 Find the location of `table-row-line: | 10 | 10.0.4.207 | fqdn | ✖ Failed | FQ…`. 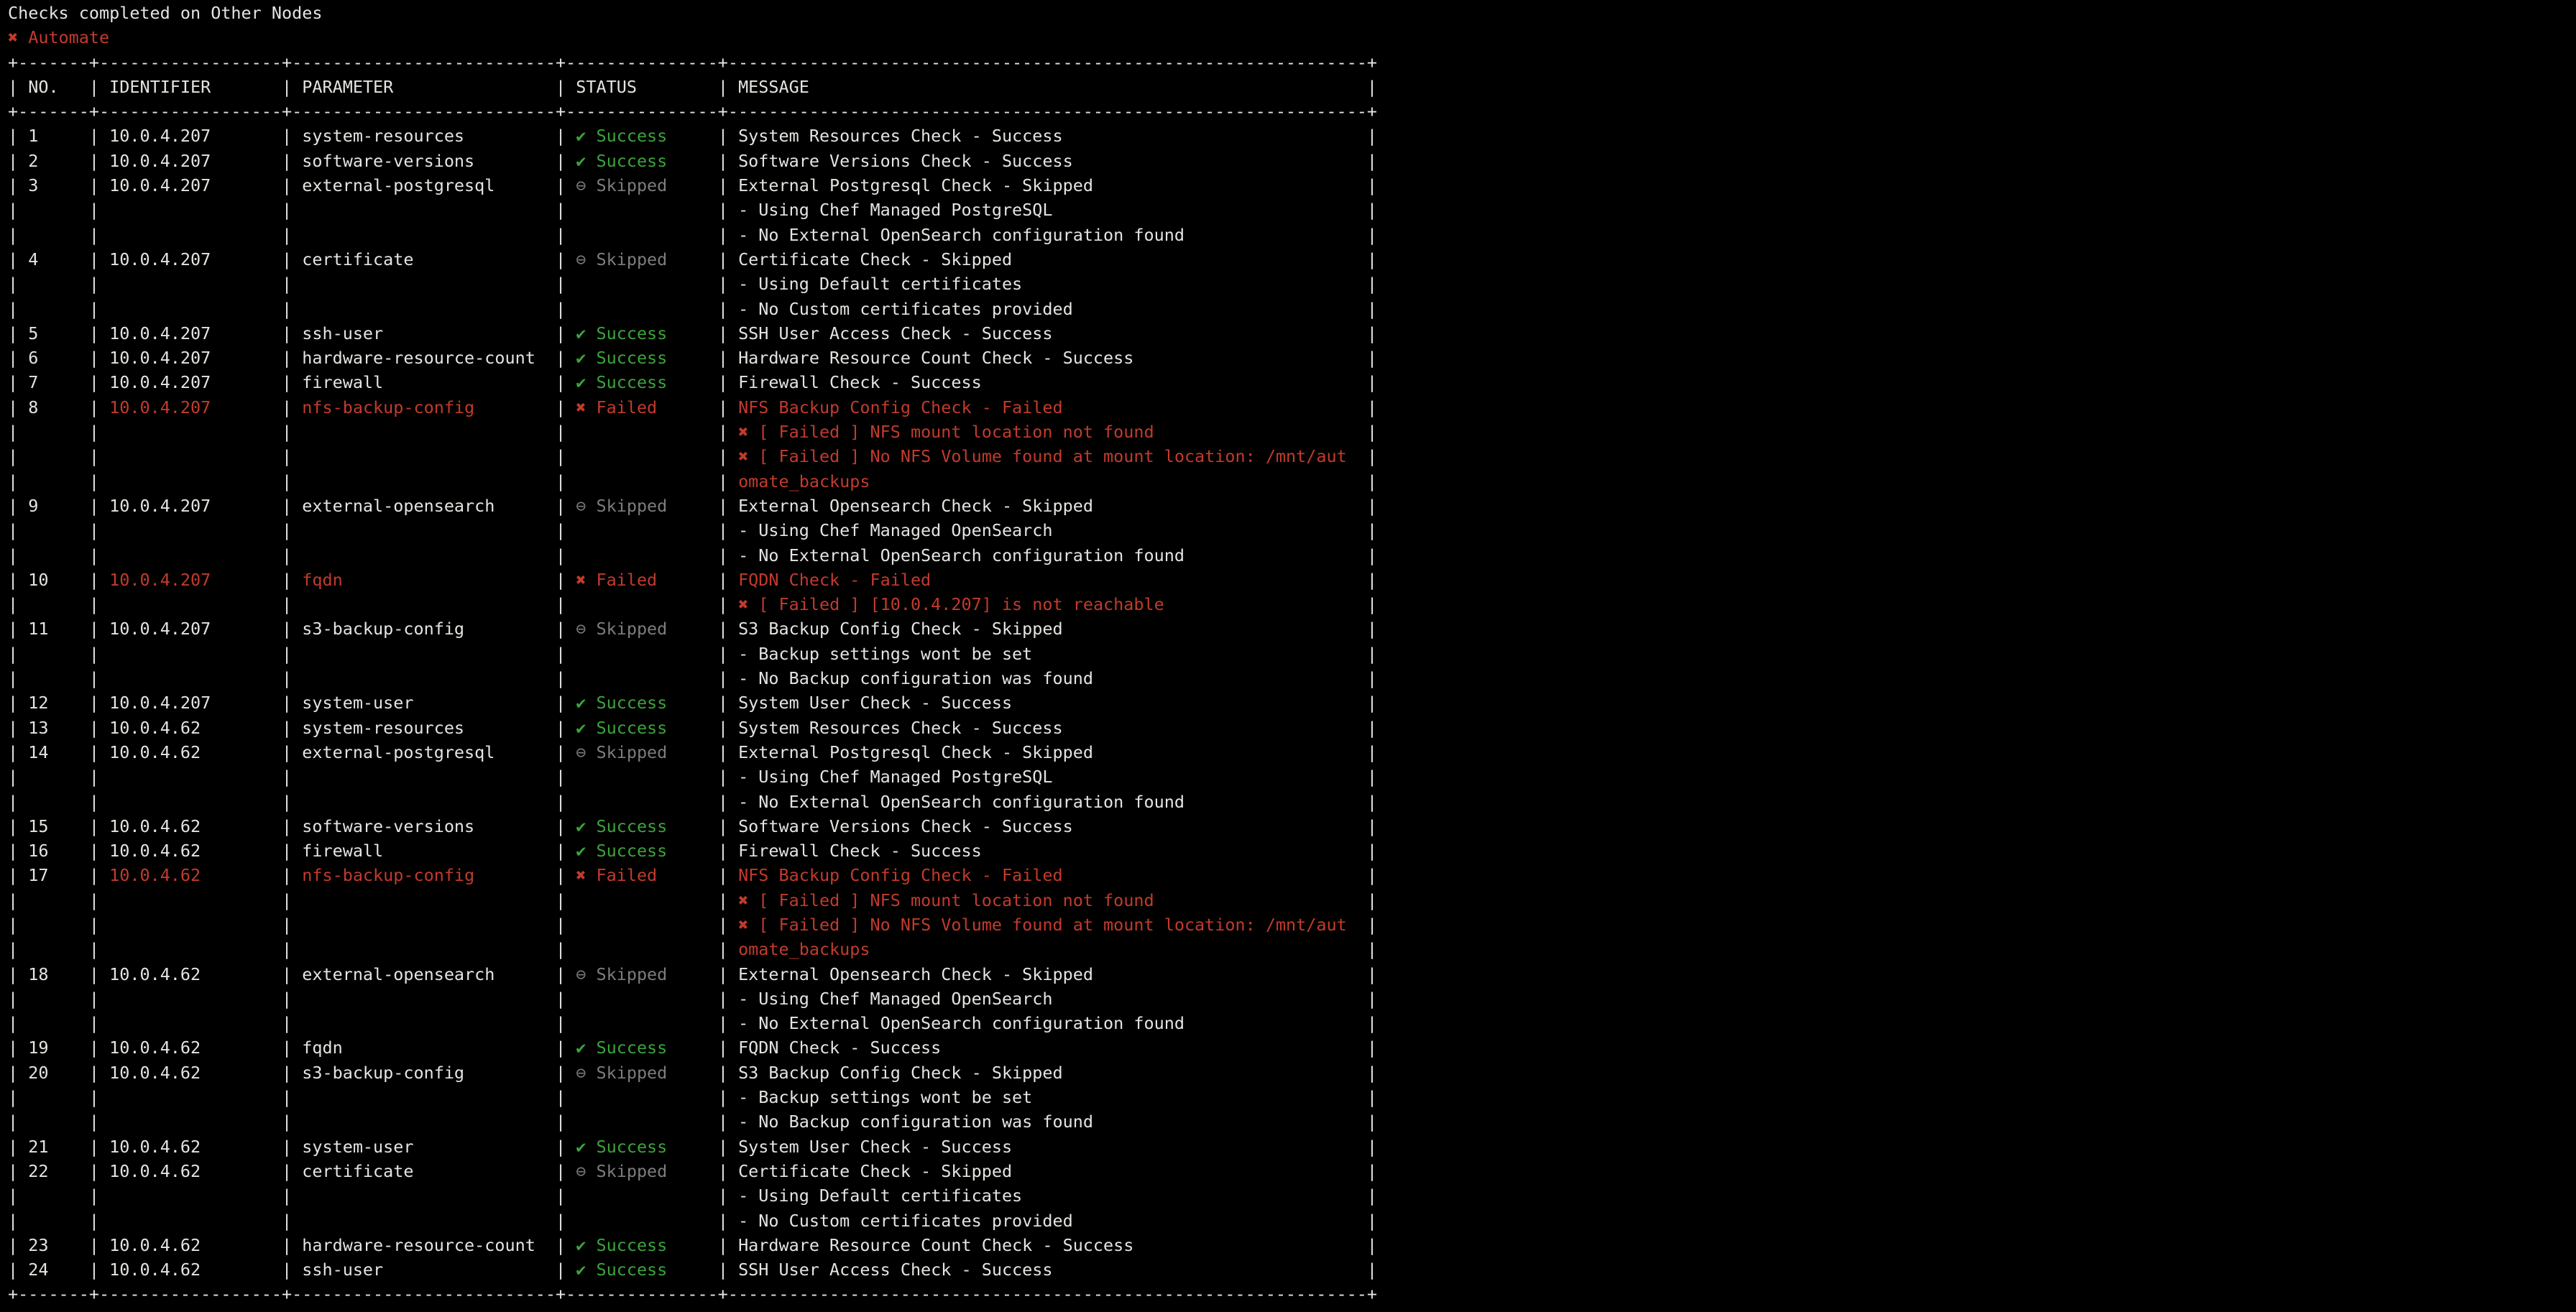

table-row-line: | 10 | 10.0.4.207 | fqdn | ✖ Failed | FQ… is located at coordinates (693, 579).